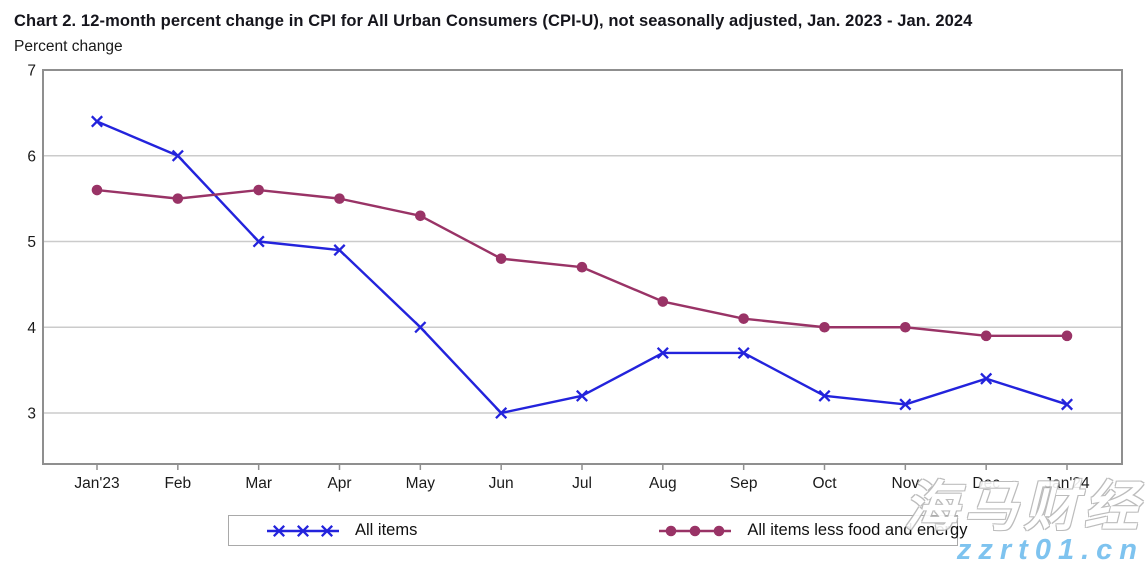 The height and width of the screenshot is (565, 1146). I want to click on svg-text: Aug, so click(663, 483).